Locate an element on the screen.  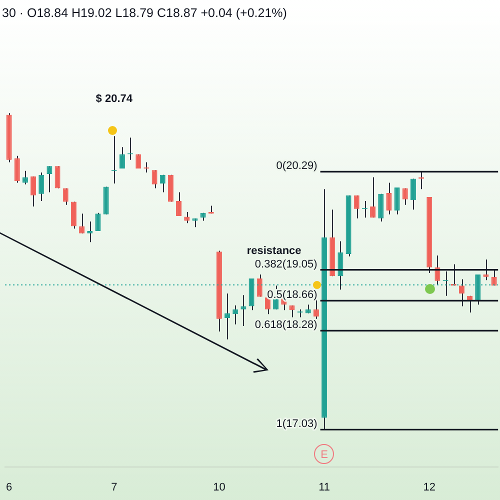
ref-line-label: 0.618(18.28) is located at coordinates (286, 325).